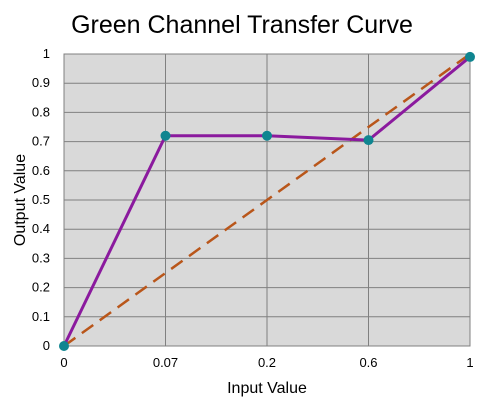  I want to click on x-tick-label: 0.2, so click(267, 362).